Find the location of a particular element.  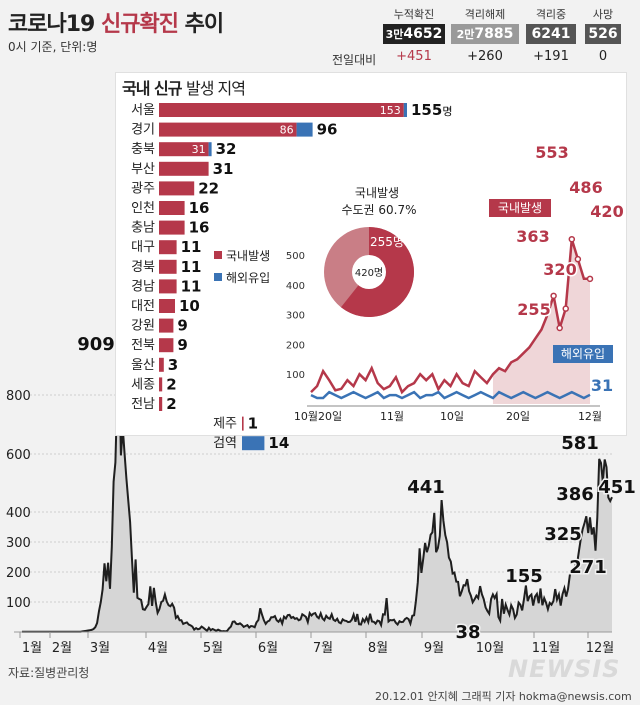

bar-total-label: 96 is located at coordinates (327, 130).